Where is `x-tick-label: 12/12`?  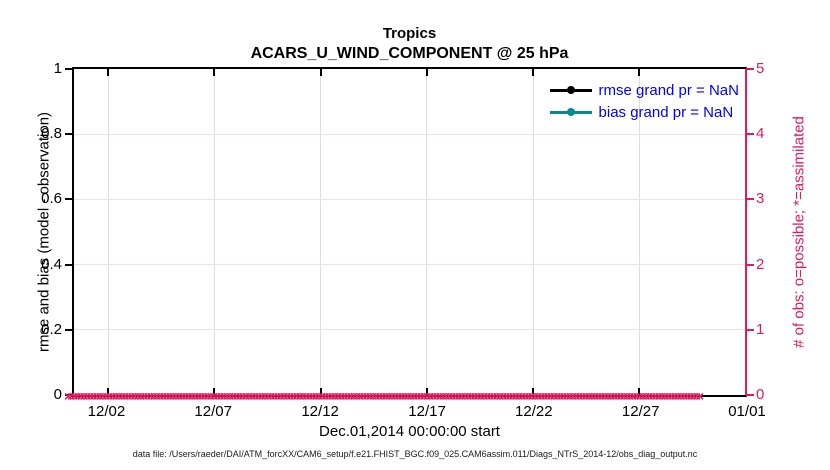
x-tick-label: 12/12 is located at coordinates (320, 411).